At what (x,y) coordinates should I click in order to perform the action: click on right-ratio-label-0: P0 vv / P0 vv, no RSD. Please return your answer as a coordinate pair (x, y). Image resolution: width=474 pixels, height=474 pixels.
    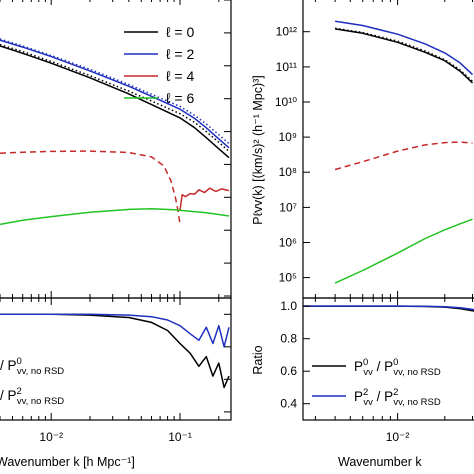
    Looking at the image, I should click on (397, 367).